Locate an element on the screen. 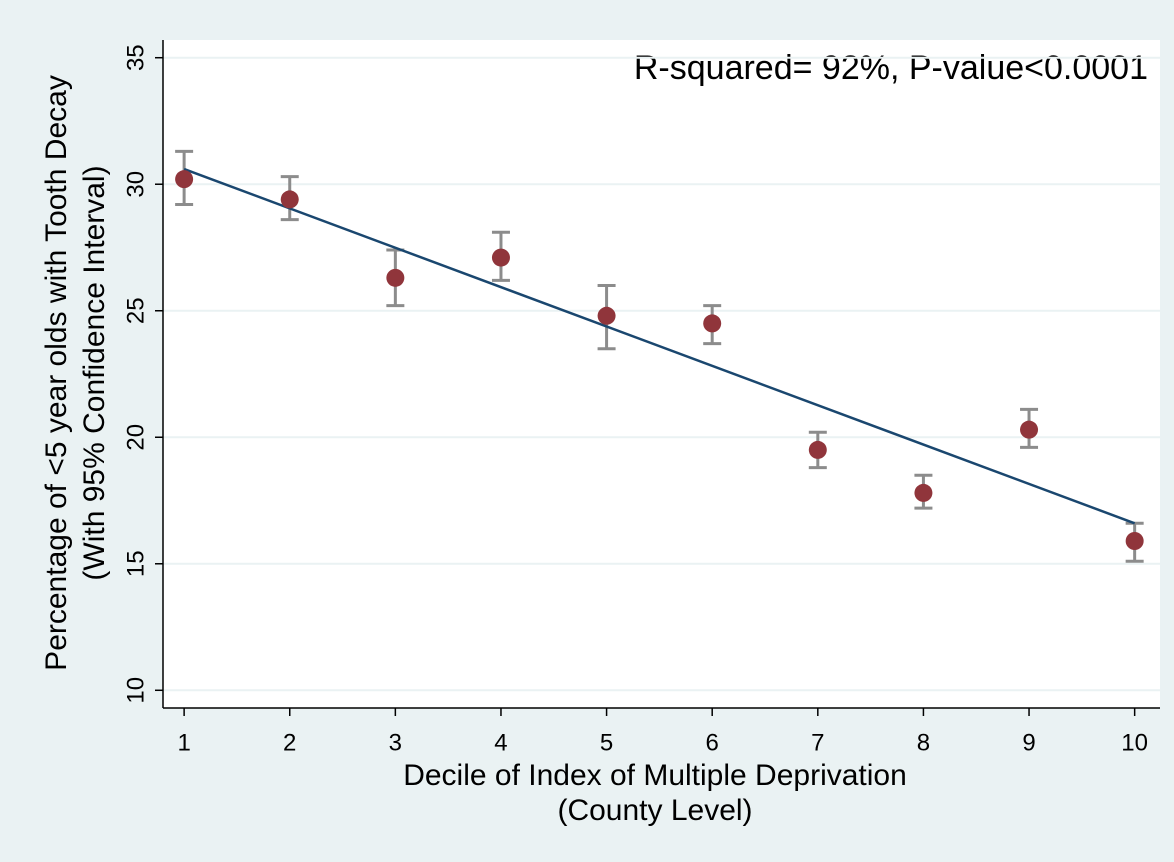  x-tick-label: 7 is located at coordinates (817, 742).